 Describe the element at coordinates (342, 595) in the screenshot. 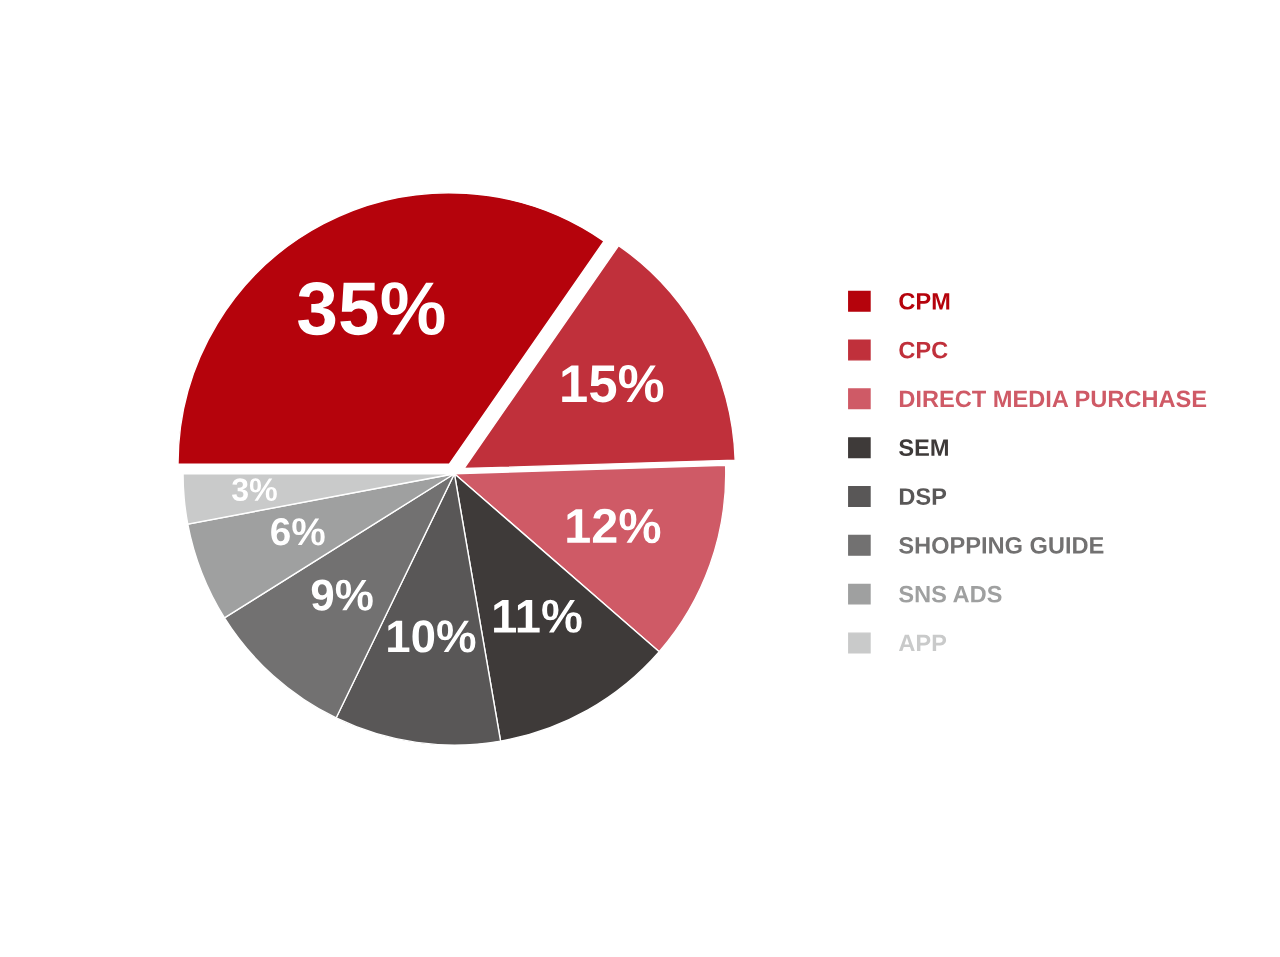

I see `data-label: 9%` at that location.